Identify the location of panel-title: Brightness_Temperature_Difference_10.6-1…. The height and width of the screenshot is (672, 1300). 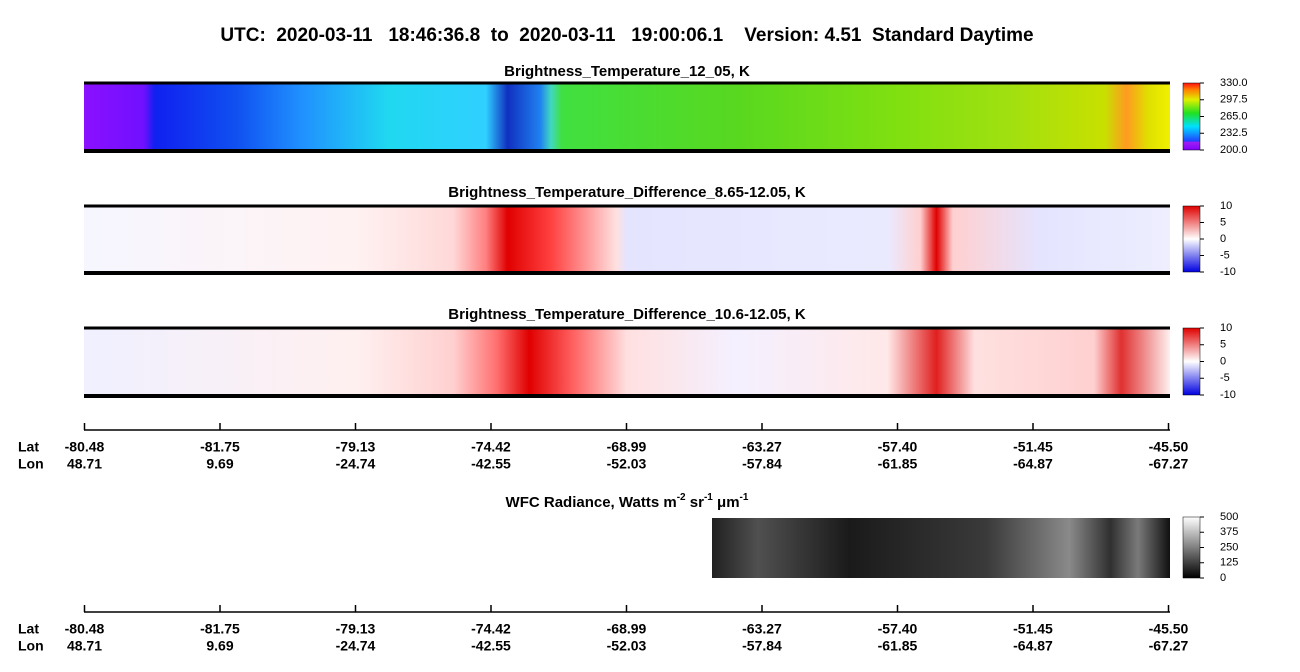
(627, 314).